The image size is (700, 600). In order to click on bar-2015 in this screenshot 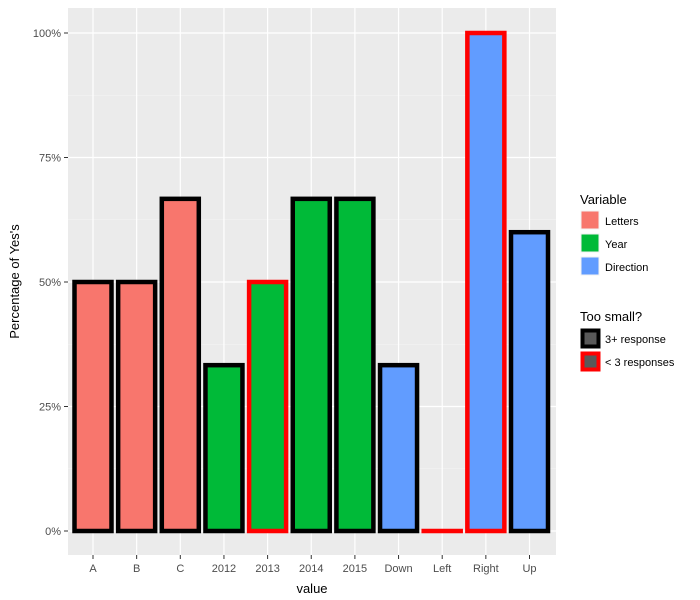, I will do `click(355, 365)`.